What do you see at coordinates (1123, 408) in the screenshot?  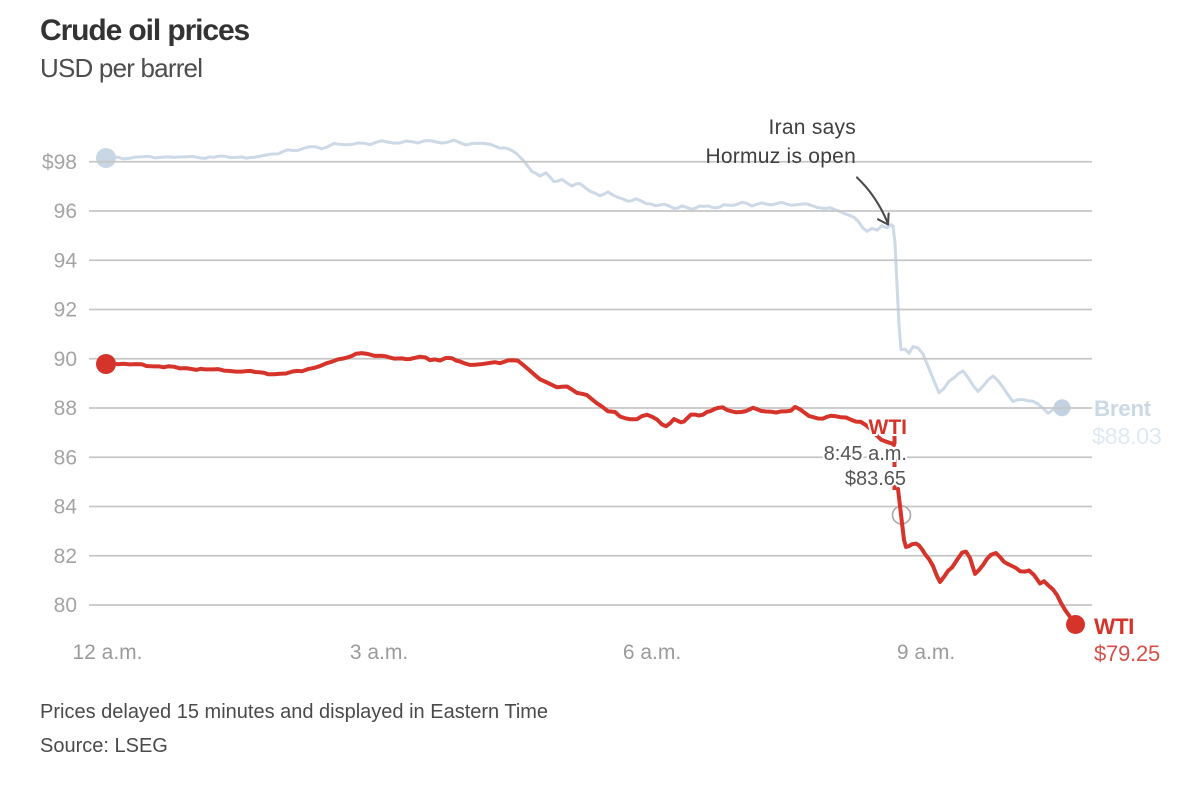 I see `svg-text: Brent` at bounding box center [1123, 408].